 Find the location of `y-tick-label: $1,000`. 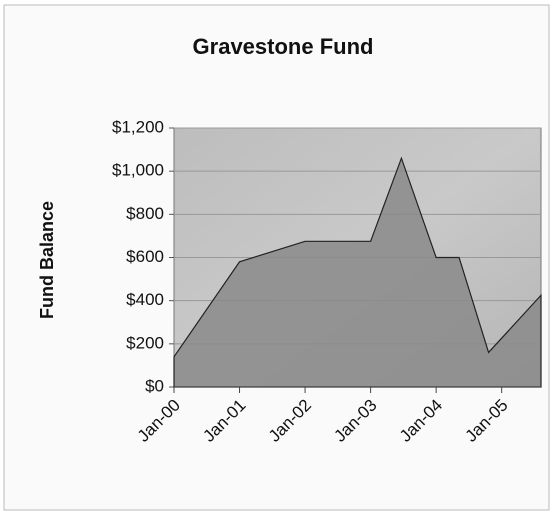

y-tick-label: $1,000 is located at coordinates (138, 170).